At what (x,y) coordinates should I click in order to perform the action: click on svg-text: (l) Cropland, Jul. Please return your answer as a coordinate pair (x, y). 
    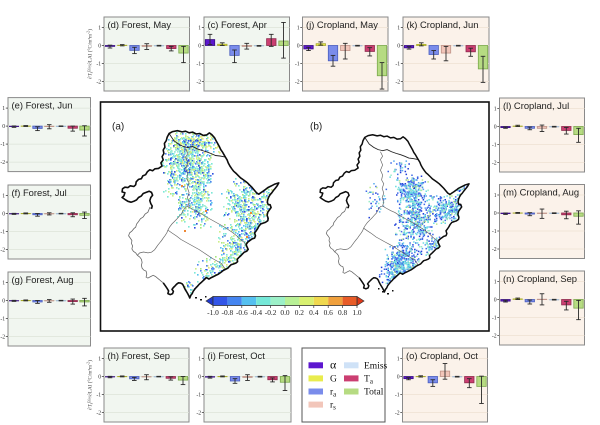
    Looking at the image, I should click on (536, 105).